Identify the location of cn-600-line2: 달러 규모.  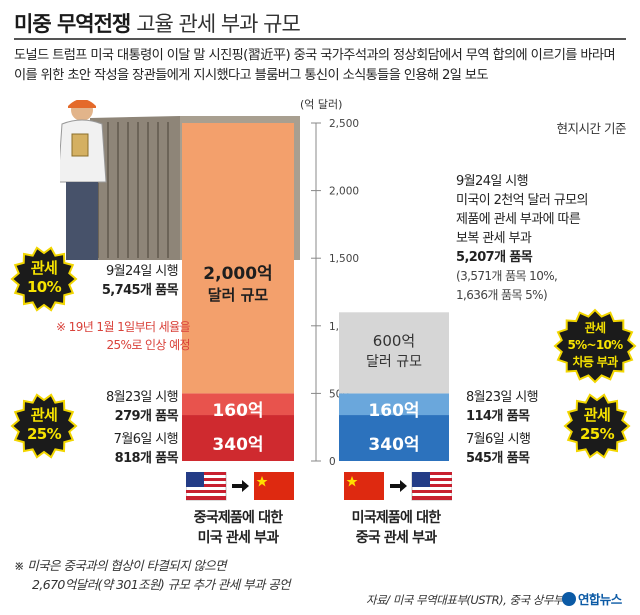
(394, 362).